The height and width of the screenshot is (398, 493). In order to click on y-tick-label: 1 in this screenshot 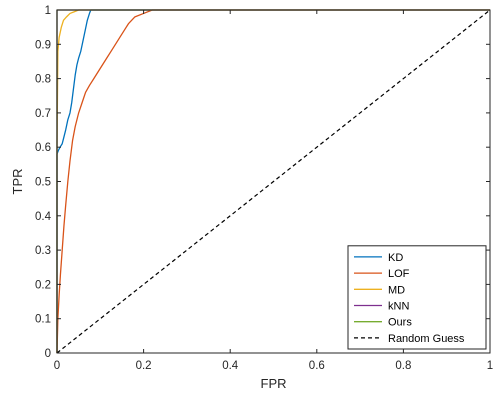, I will do `click(48, 11)`.